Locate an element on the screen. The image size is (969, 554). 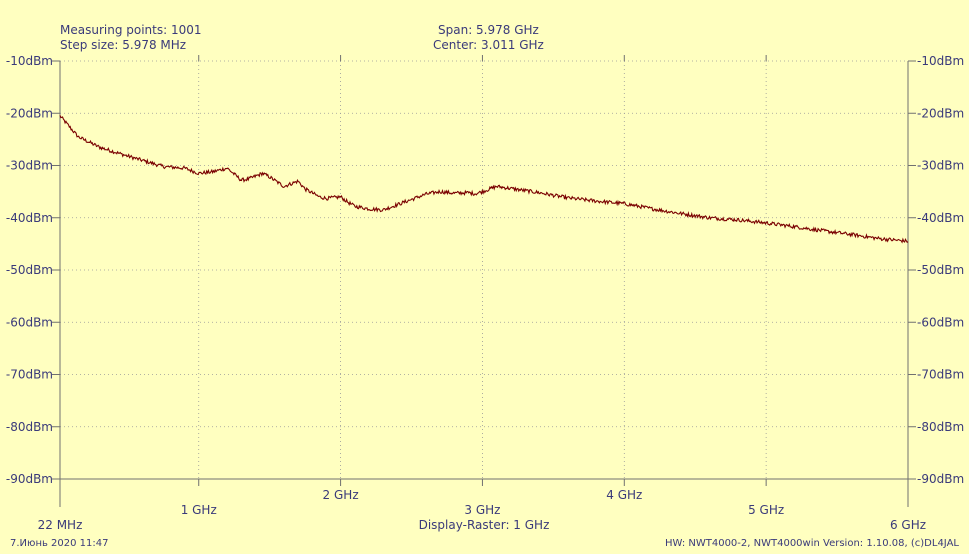
x-tick-label: 2 GHz is located at coordinates (341, 495).